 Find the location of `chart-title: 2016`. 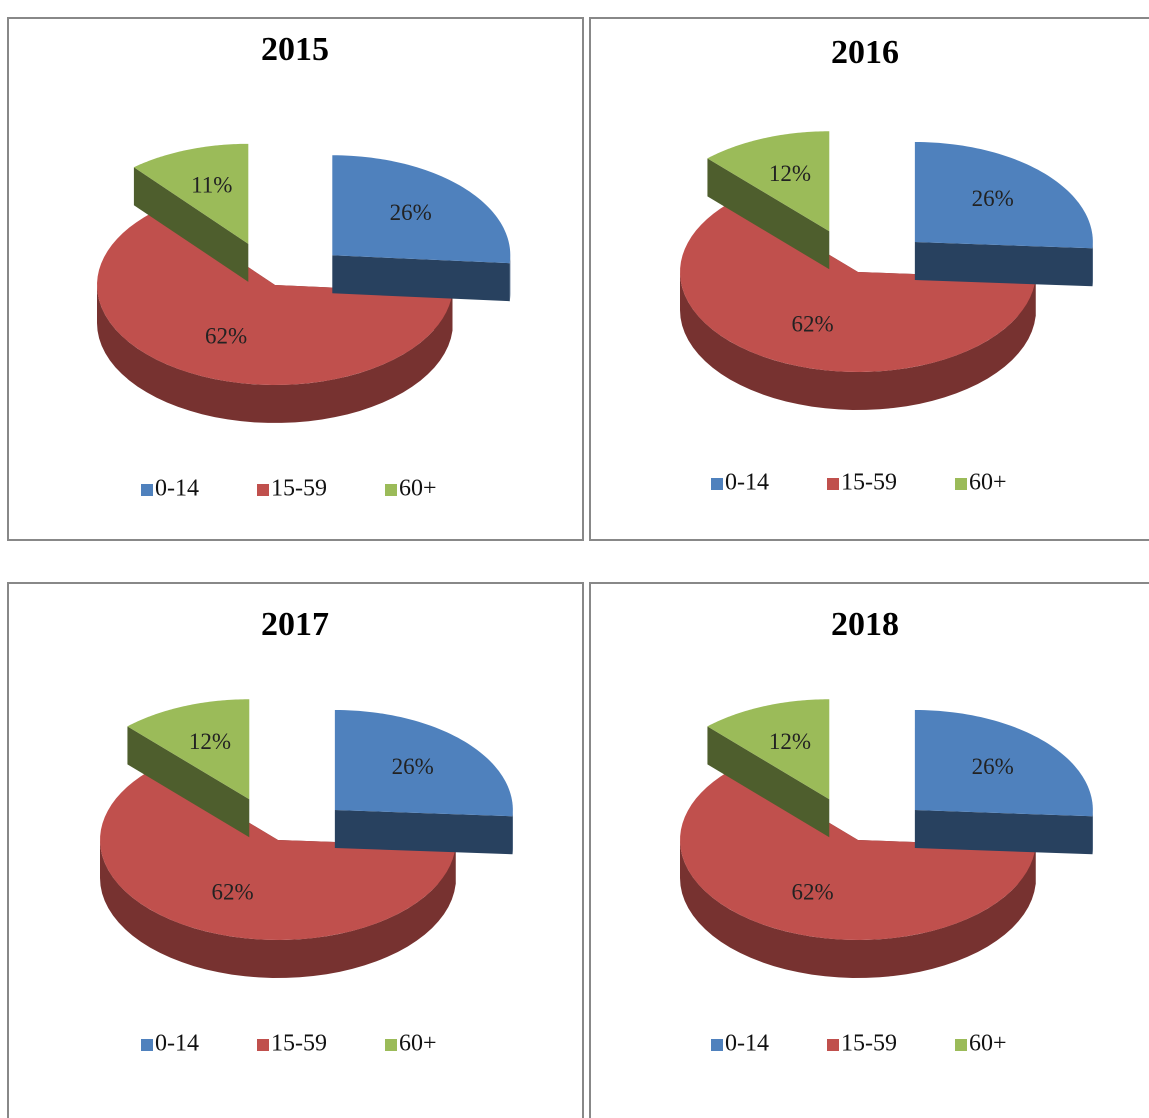

chart-title: 2016 is located at coordinates (865, 52).